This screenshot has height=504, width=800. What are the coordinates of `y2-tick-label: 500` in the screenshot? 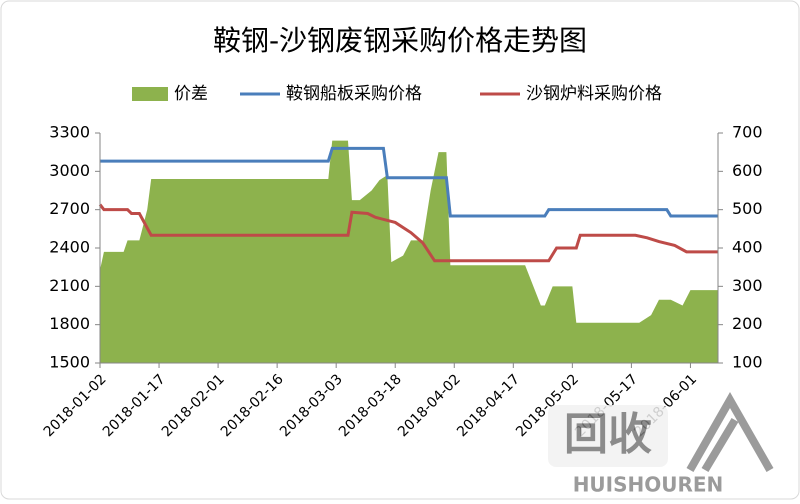 It's located at (747, 208).